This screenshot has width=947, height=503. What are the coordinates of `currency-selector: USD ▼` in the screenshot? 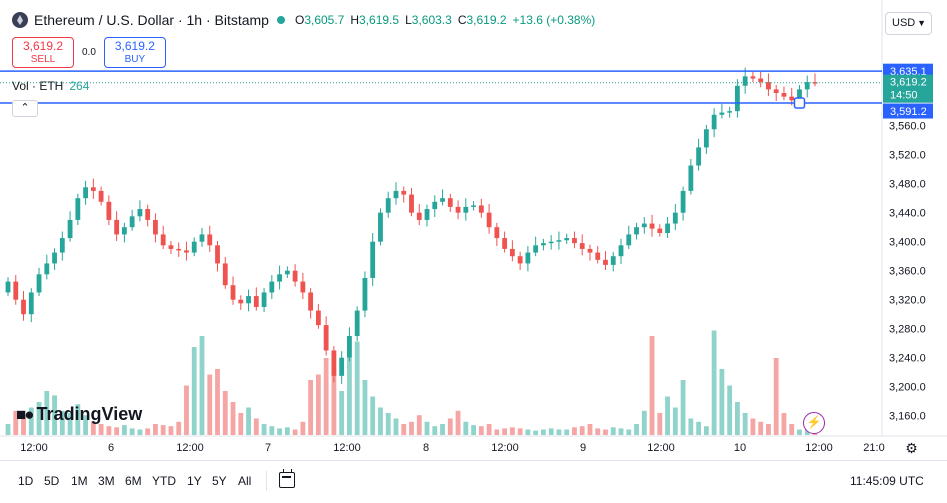 It's located at (908, 23).